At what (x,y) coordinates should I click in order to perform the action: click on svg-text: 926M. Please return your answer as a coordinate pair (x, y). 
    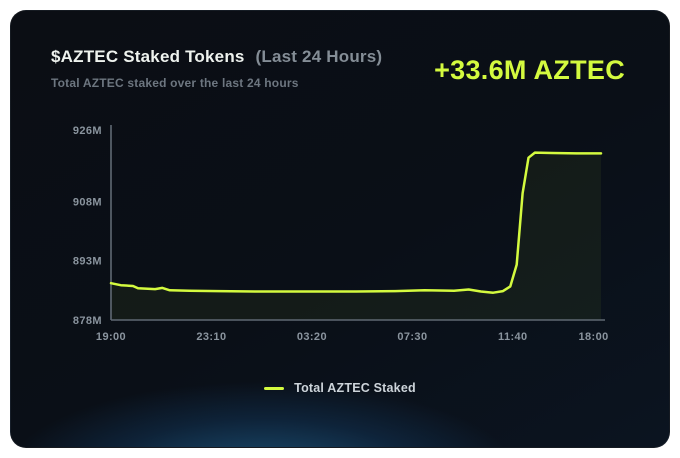
    Looking at the image, I should click on (87, 131).